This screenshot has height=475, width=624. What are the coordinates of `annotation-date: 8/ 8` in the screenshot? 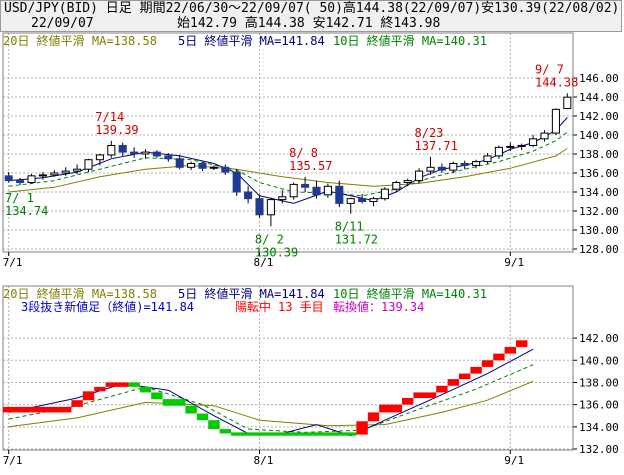 It's located at (303, 153).